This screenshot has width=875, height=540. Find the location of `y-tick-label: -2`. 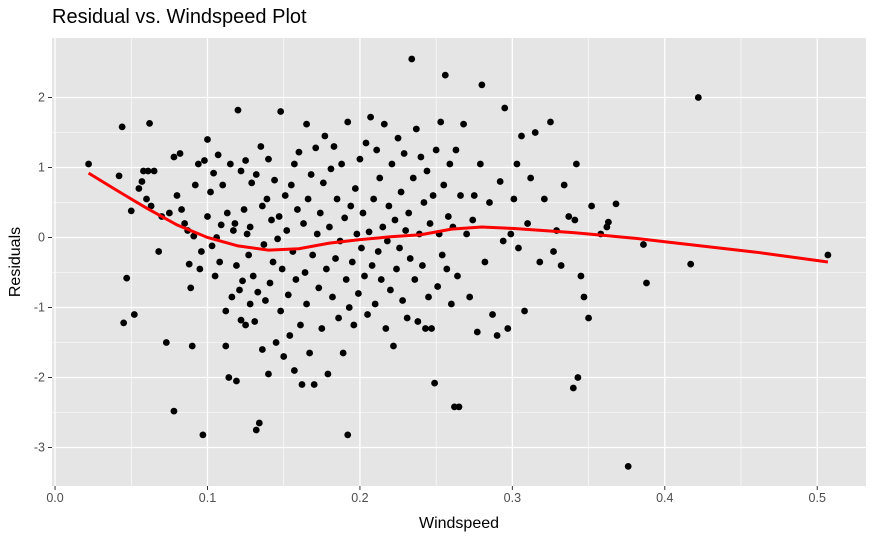

y-tick-label: -2 is located at coordinates (39, 378).